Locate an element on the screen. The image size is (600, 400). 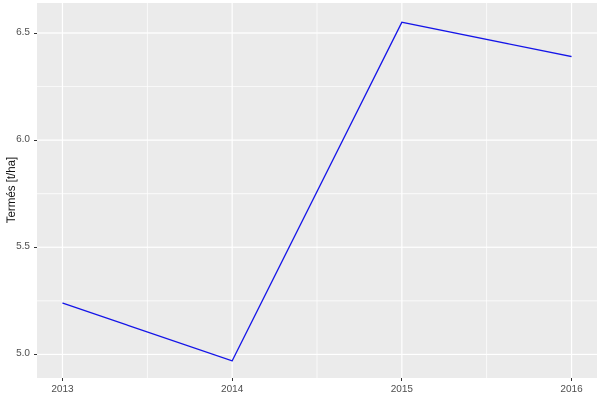
x-tick-label: 2015 is located at coordinates (401, 389).